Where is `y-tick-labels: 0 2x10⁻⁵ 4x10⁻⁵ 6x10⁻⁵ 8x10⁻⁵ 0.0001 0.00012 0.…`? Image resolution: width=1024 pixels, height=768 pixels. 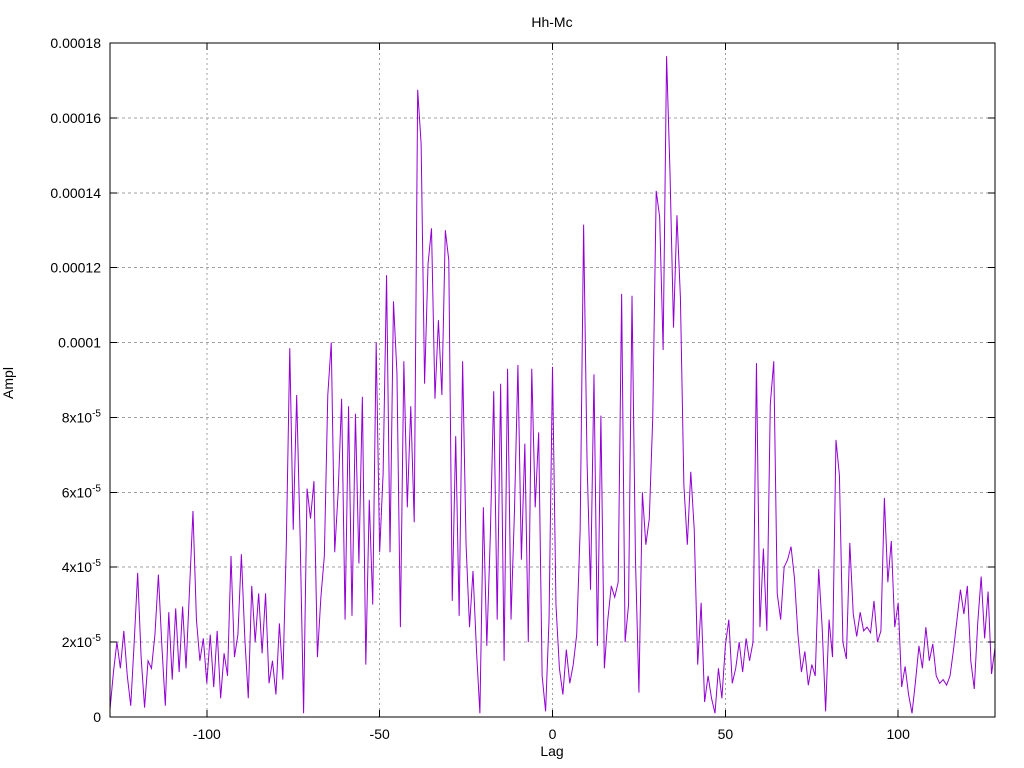 y-tick-labels: 0 2x10⁻⁵ 4x10⁻⁵ 6x10⁻⁵ 8x10⁻⁵ 0.0001 0.00012 0.… is located at coordinates (75, 380).